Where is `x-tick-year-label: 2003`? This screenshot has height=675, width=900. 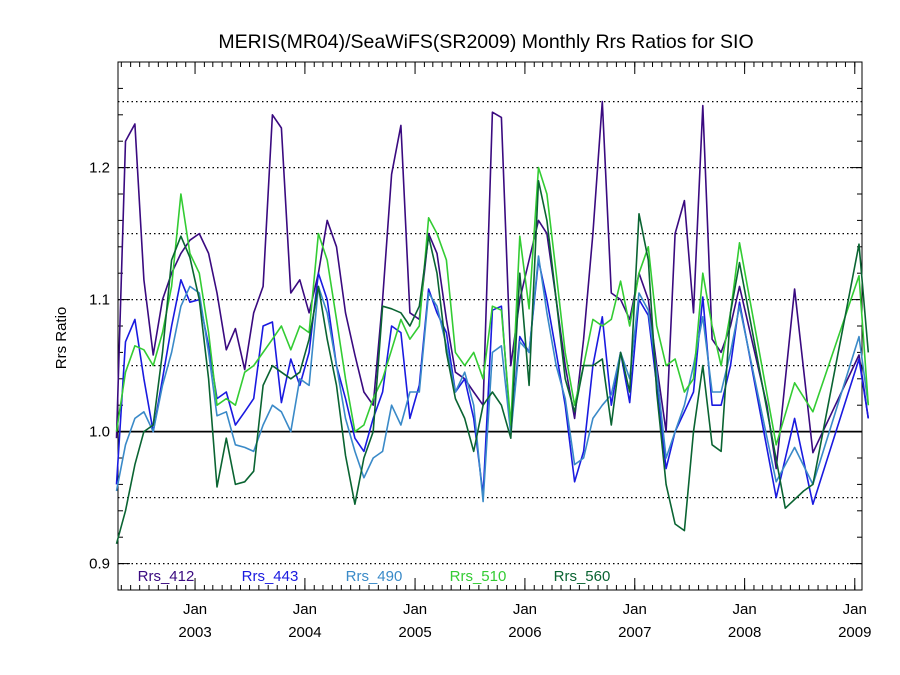
x-tick-year-label: 2003 is located at coordinates (194, 632).